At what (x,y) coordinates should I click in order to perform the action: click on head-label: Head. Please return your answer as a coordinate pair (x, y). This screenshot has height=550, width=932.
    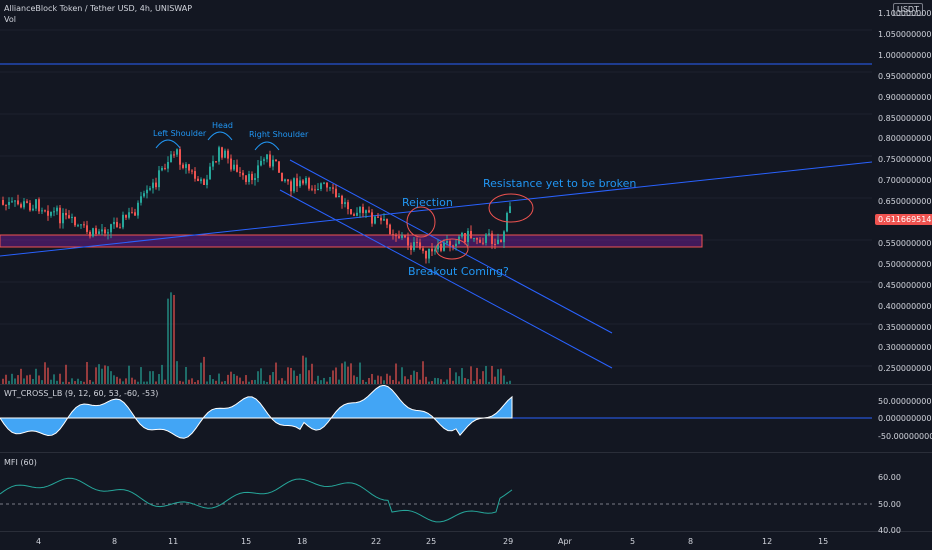
    Looking at the image, I should click on (222, 125).